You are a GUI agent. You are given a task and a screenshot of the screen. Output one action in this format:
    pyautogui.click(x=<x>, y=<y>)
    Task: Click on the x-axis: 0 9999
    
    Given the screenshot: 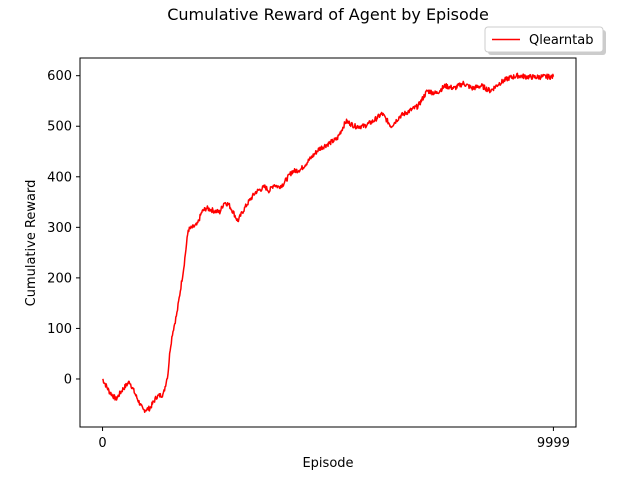 What is the action you would take?
    pyautogui.click(x=334, y=439)
    